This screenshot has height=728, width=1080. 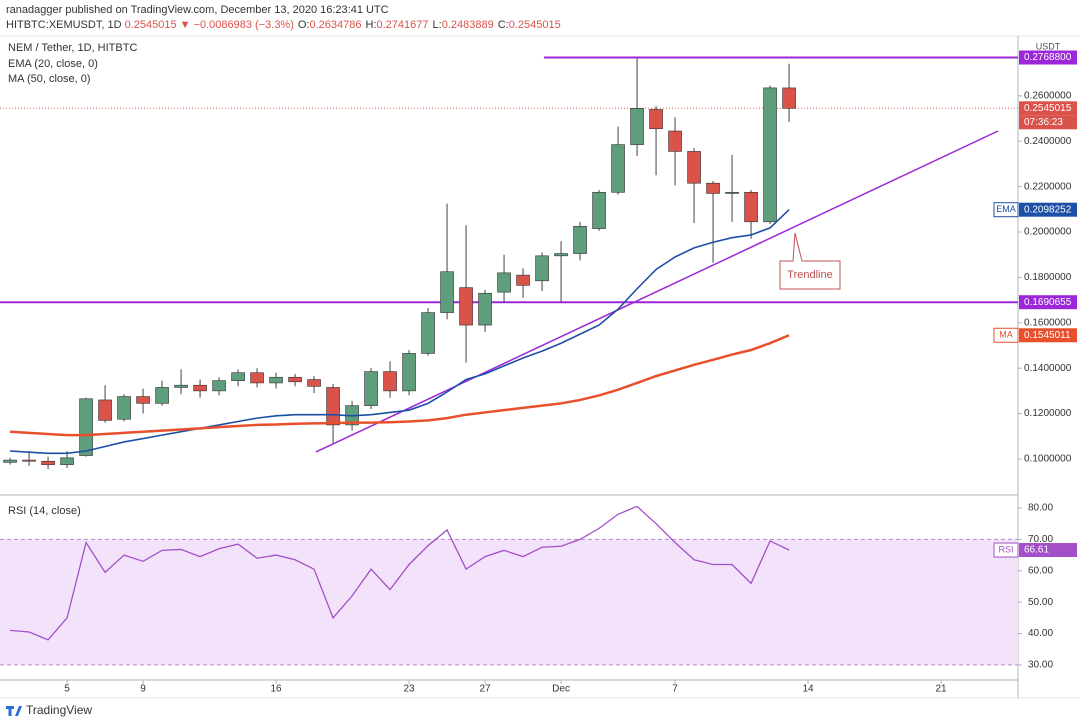 What do you see at coordinates (336, 25) in the screenshot?
I see `ohlc-value: 0.2634786` at bounding box center [336, 25].